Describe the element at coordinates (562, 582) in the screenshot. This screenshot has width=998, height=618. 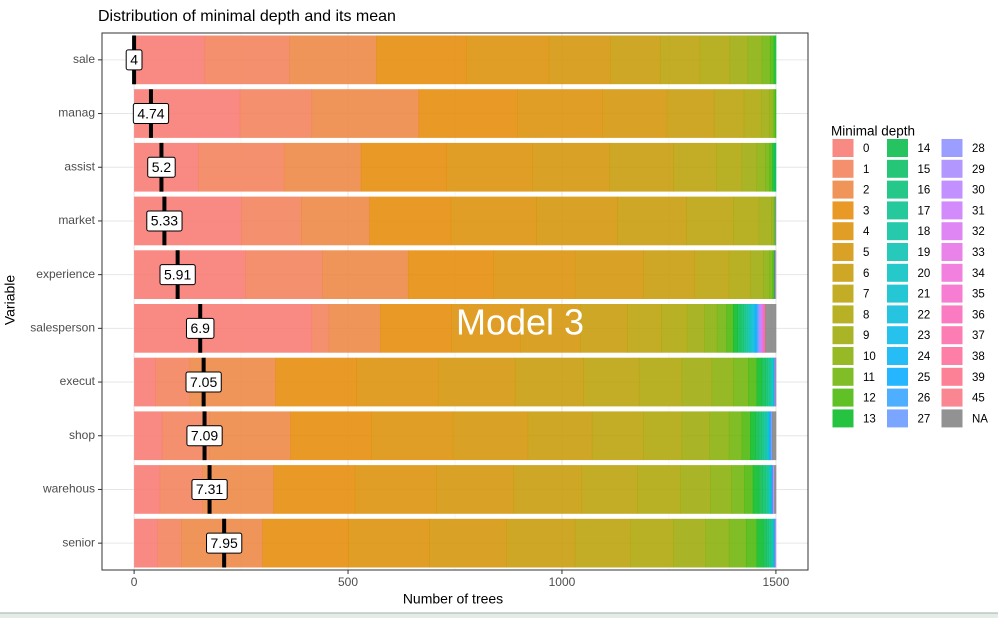
I see `x-tick-label: 1000` at that location.